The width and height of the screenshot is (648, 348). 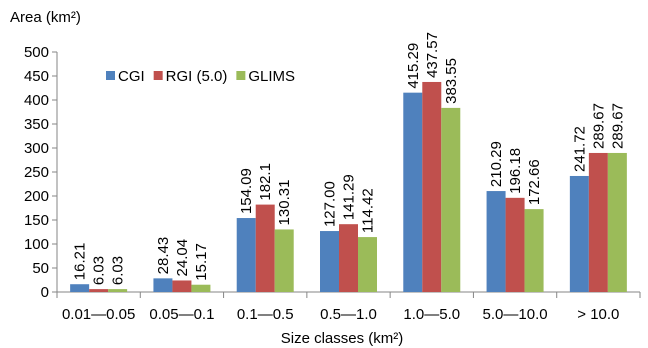 What do you see at coordinates (496, 164) in the screenshot?
I see `data-label: 210.29` at bounding box center [496, 164].